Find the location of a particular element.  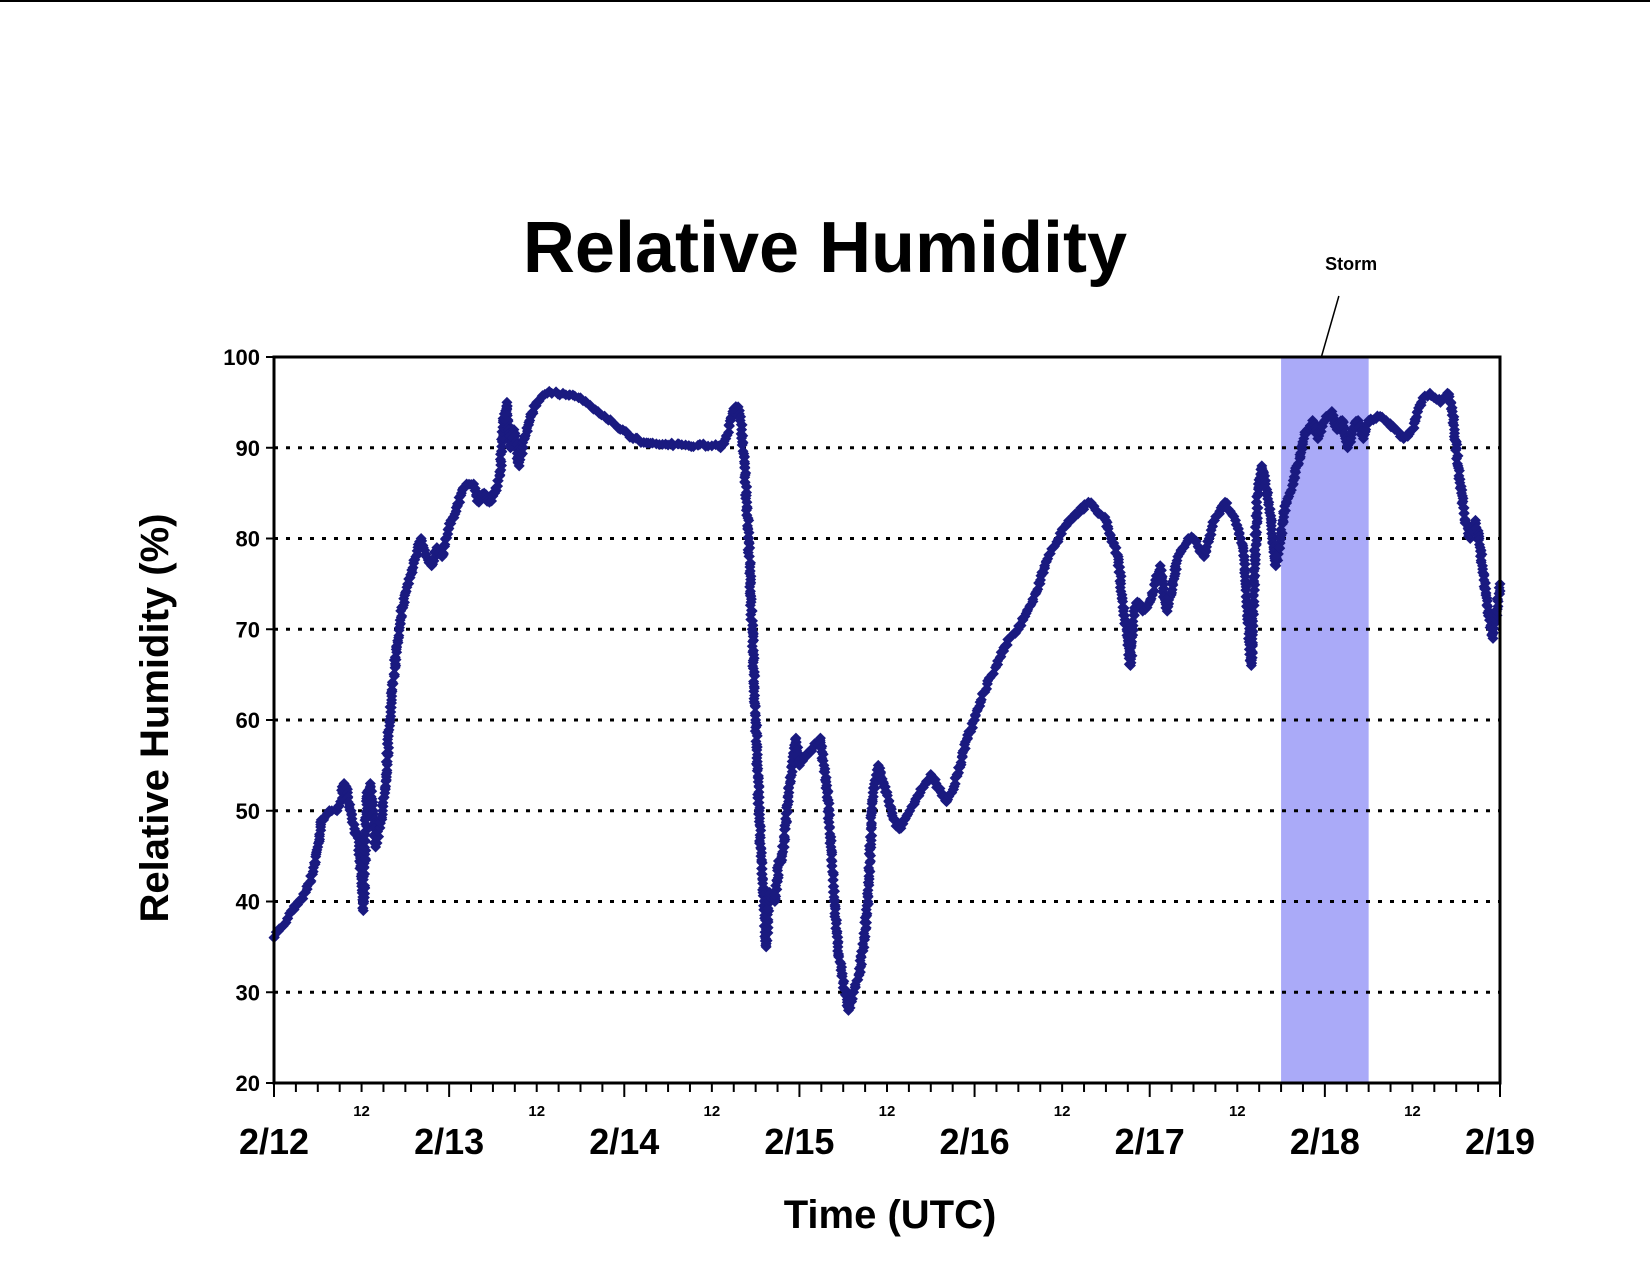

y-axis: 20 30 40 50 60 70 80 90 100 is located at coordinates (248, 720).